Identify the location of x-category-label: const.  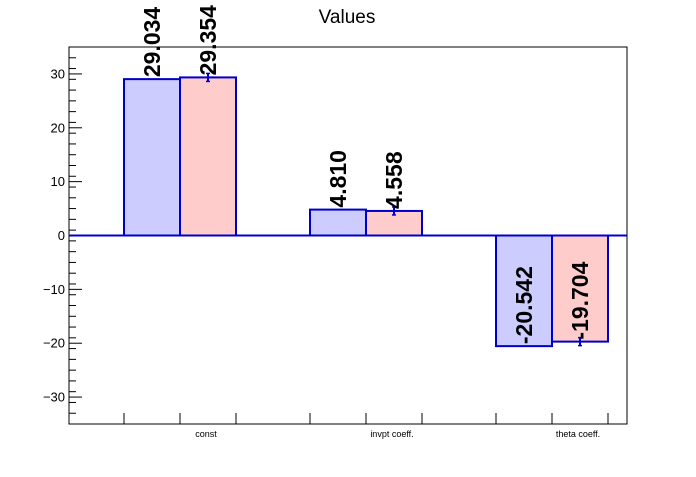
(206, 434).